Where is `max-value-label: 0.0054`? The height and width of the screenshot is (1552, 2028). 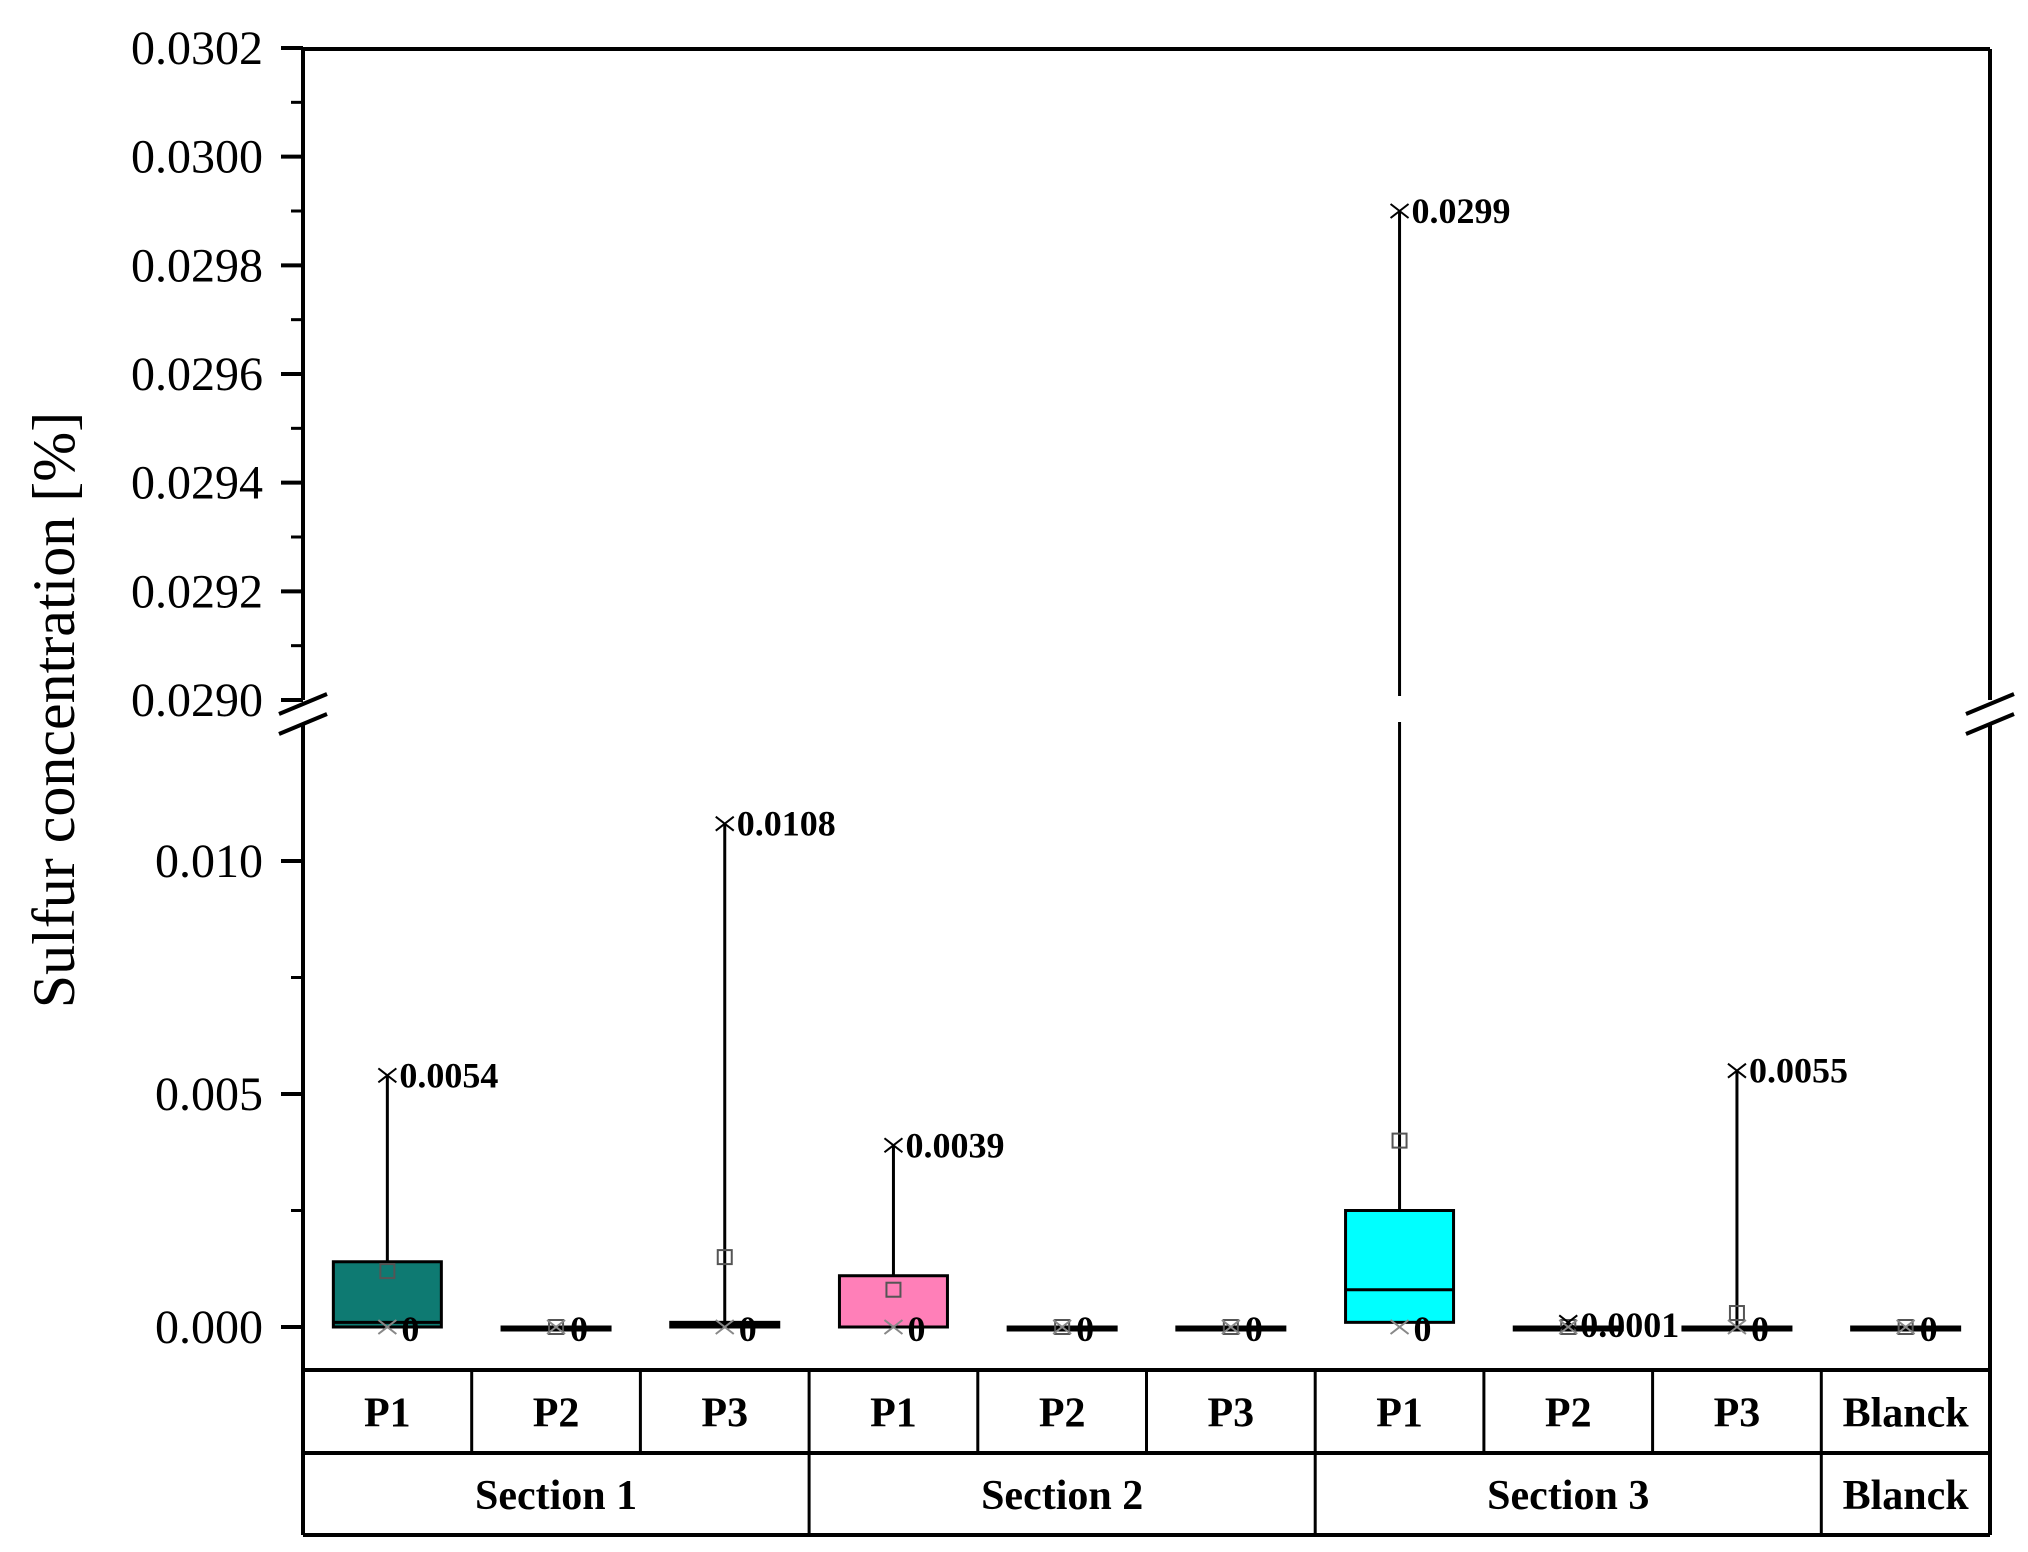 max-value-label: 0.0054 is located at coordinates (448, 1075).